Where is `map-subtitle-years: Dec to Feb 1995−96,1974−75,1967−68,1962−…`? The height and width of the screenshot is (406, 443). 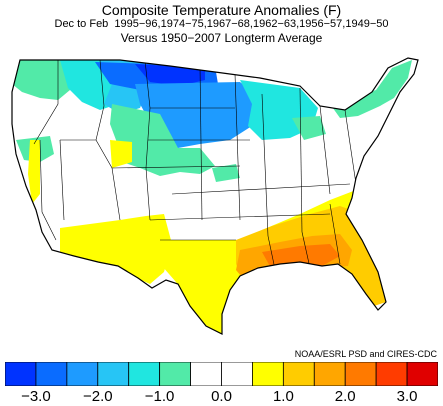 map-subtitle-years: Dec to Feb 1995−96,1974−75,1967−68,1962−… is located at coordinates (221, 24).